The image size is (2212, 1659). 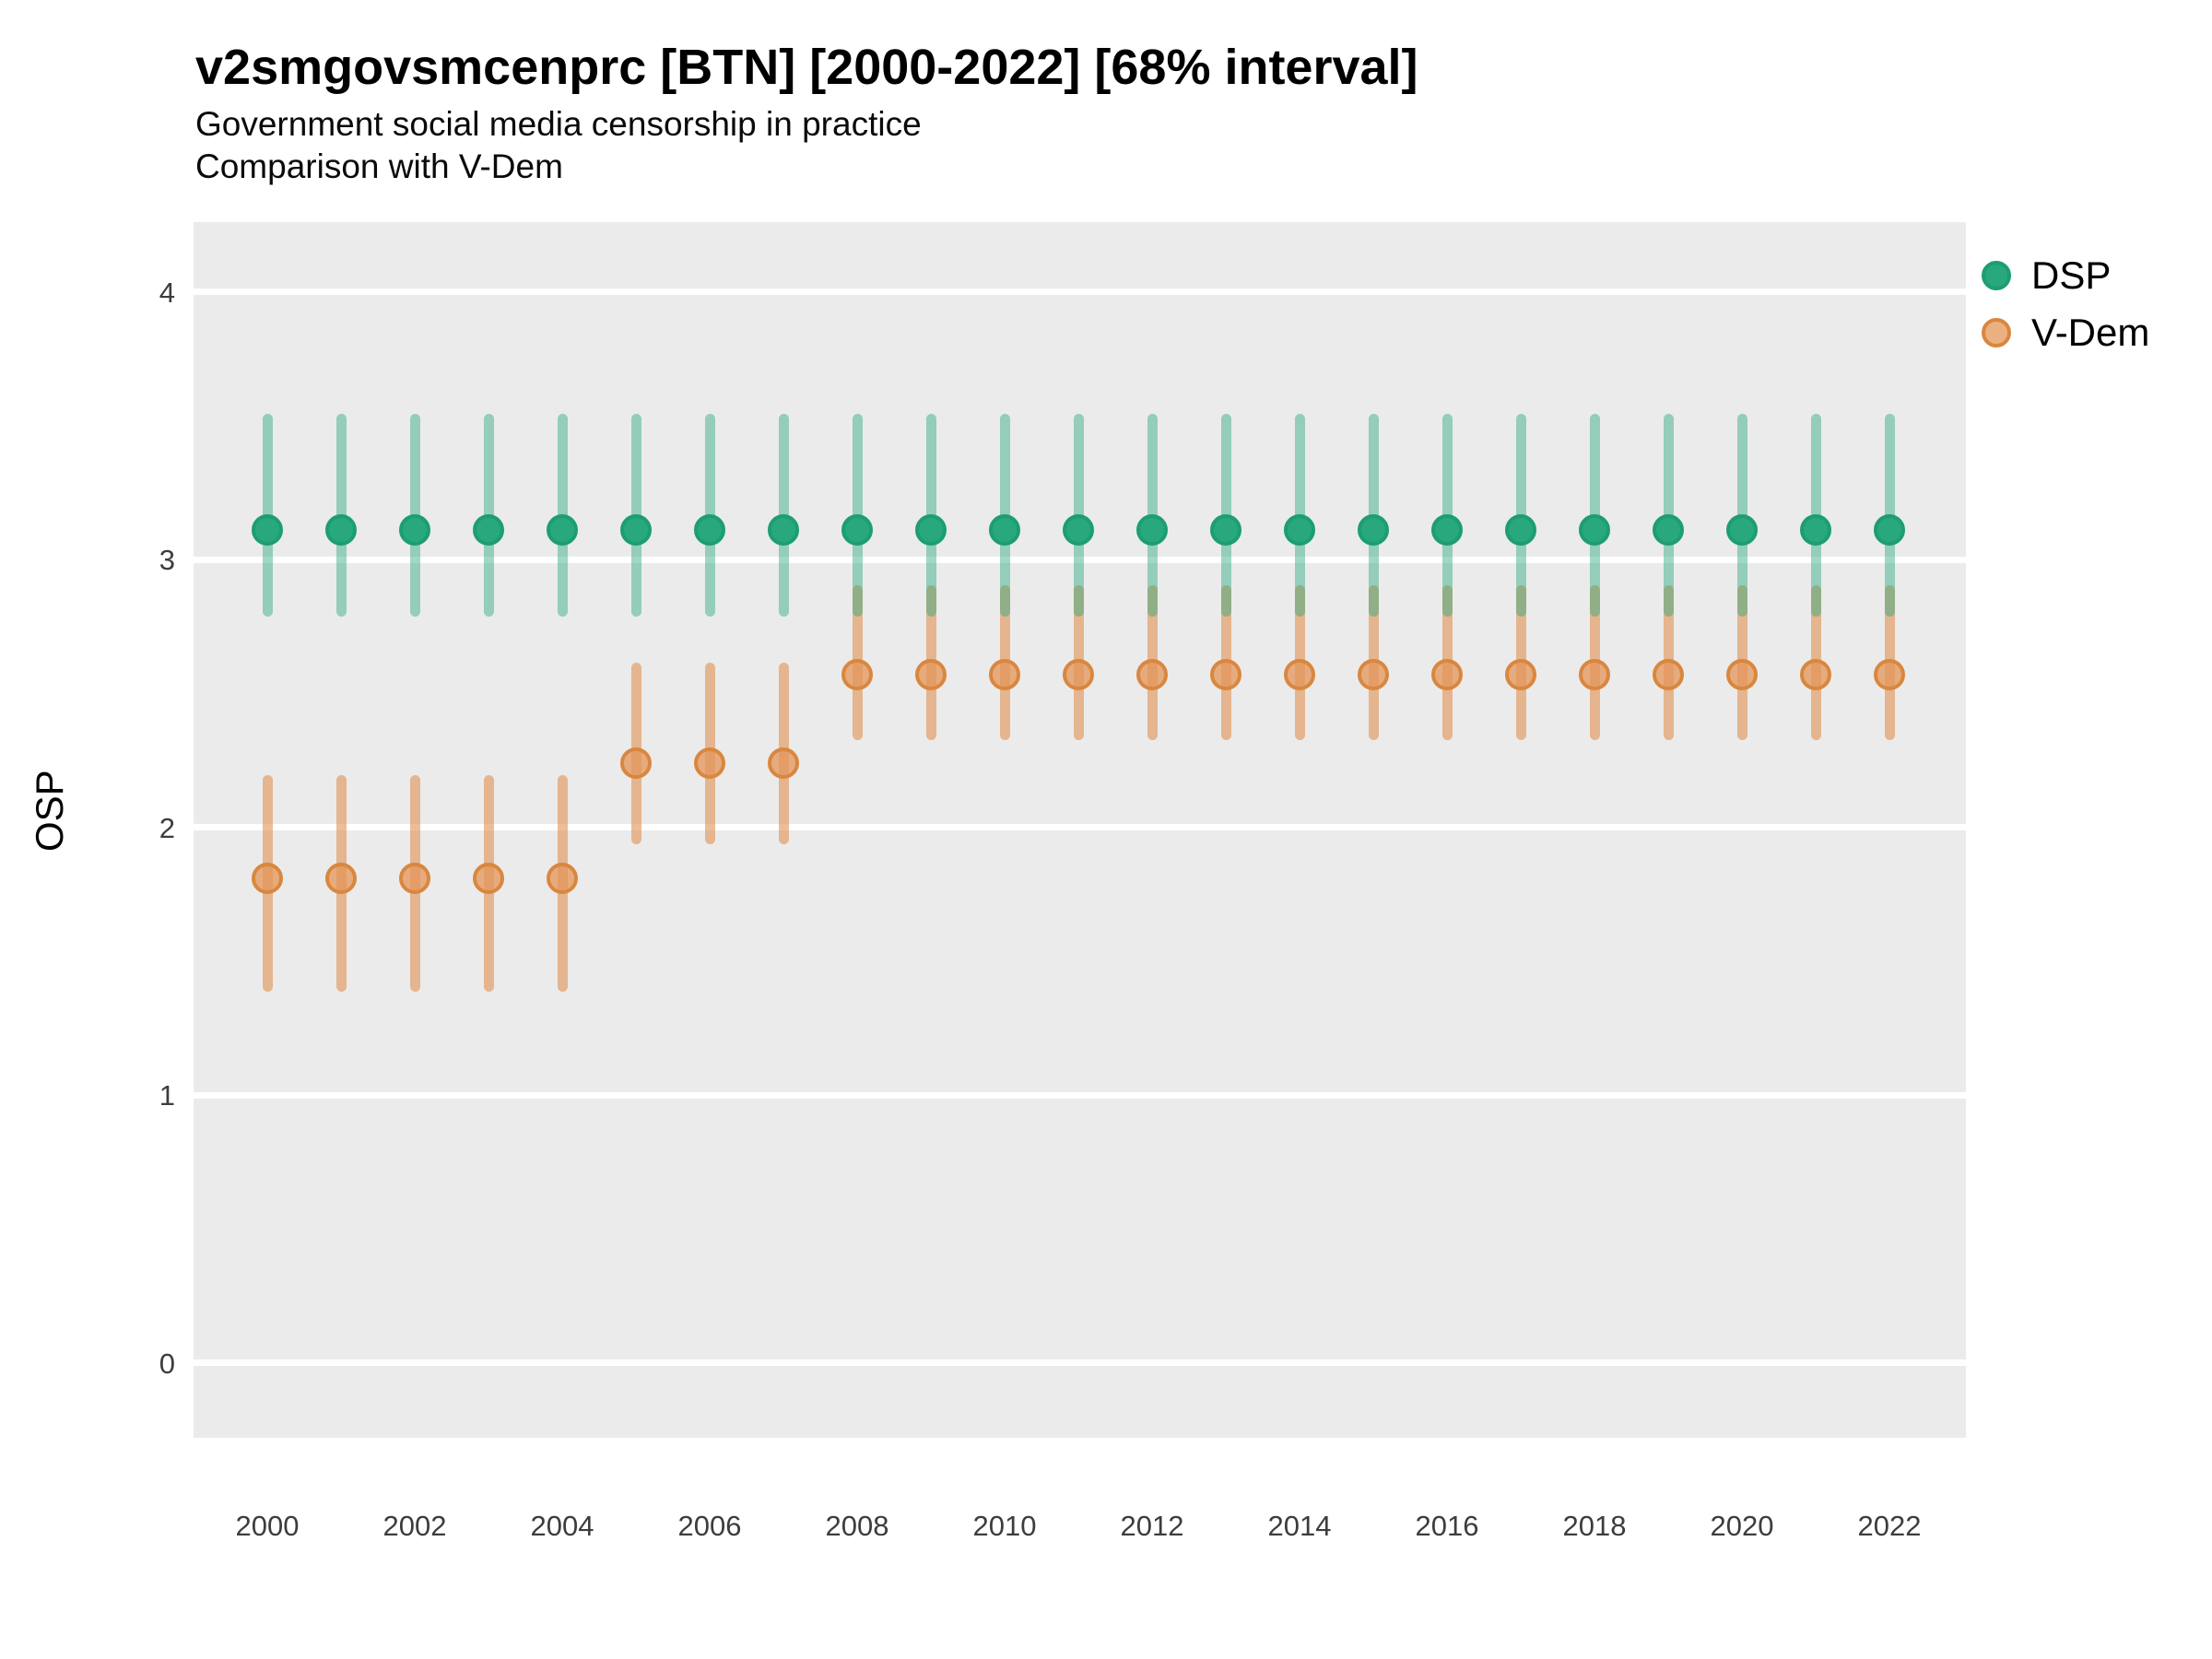 What do you see at coordinates (1742, 1526) in the screenshot?
I see `x-tick-label-2020: 2020` at bounding box center [1742, 1526].